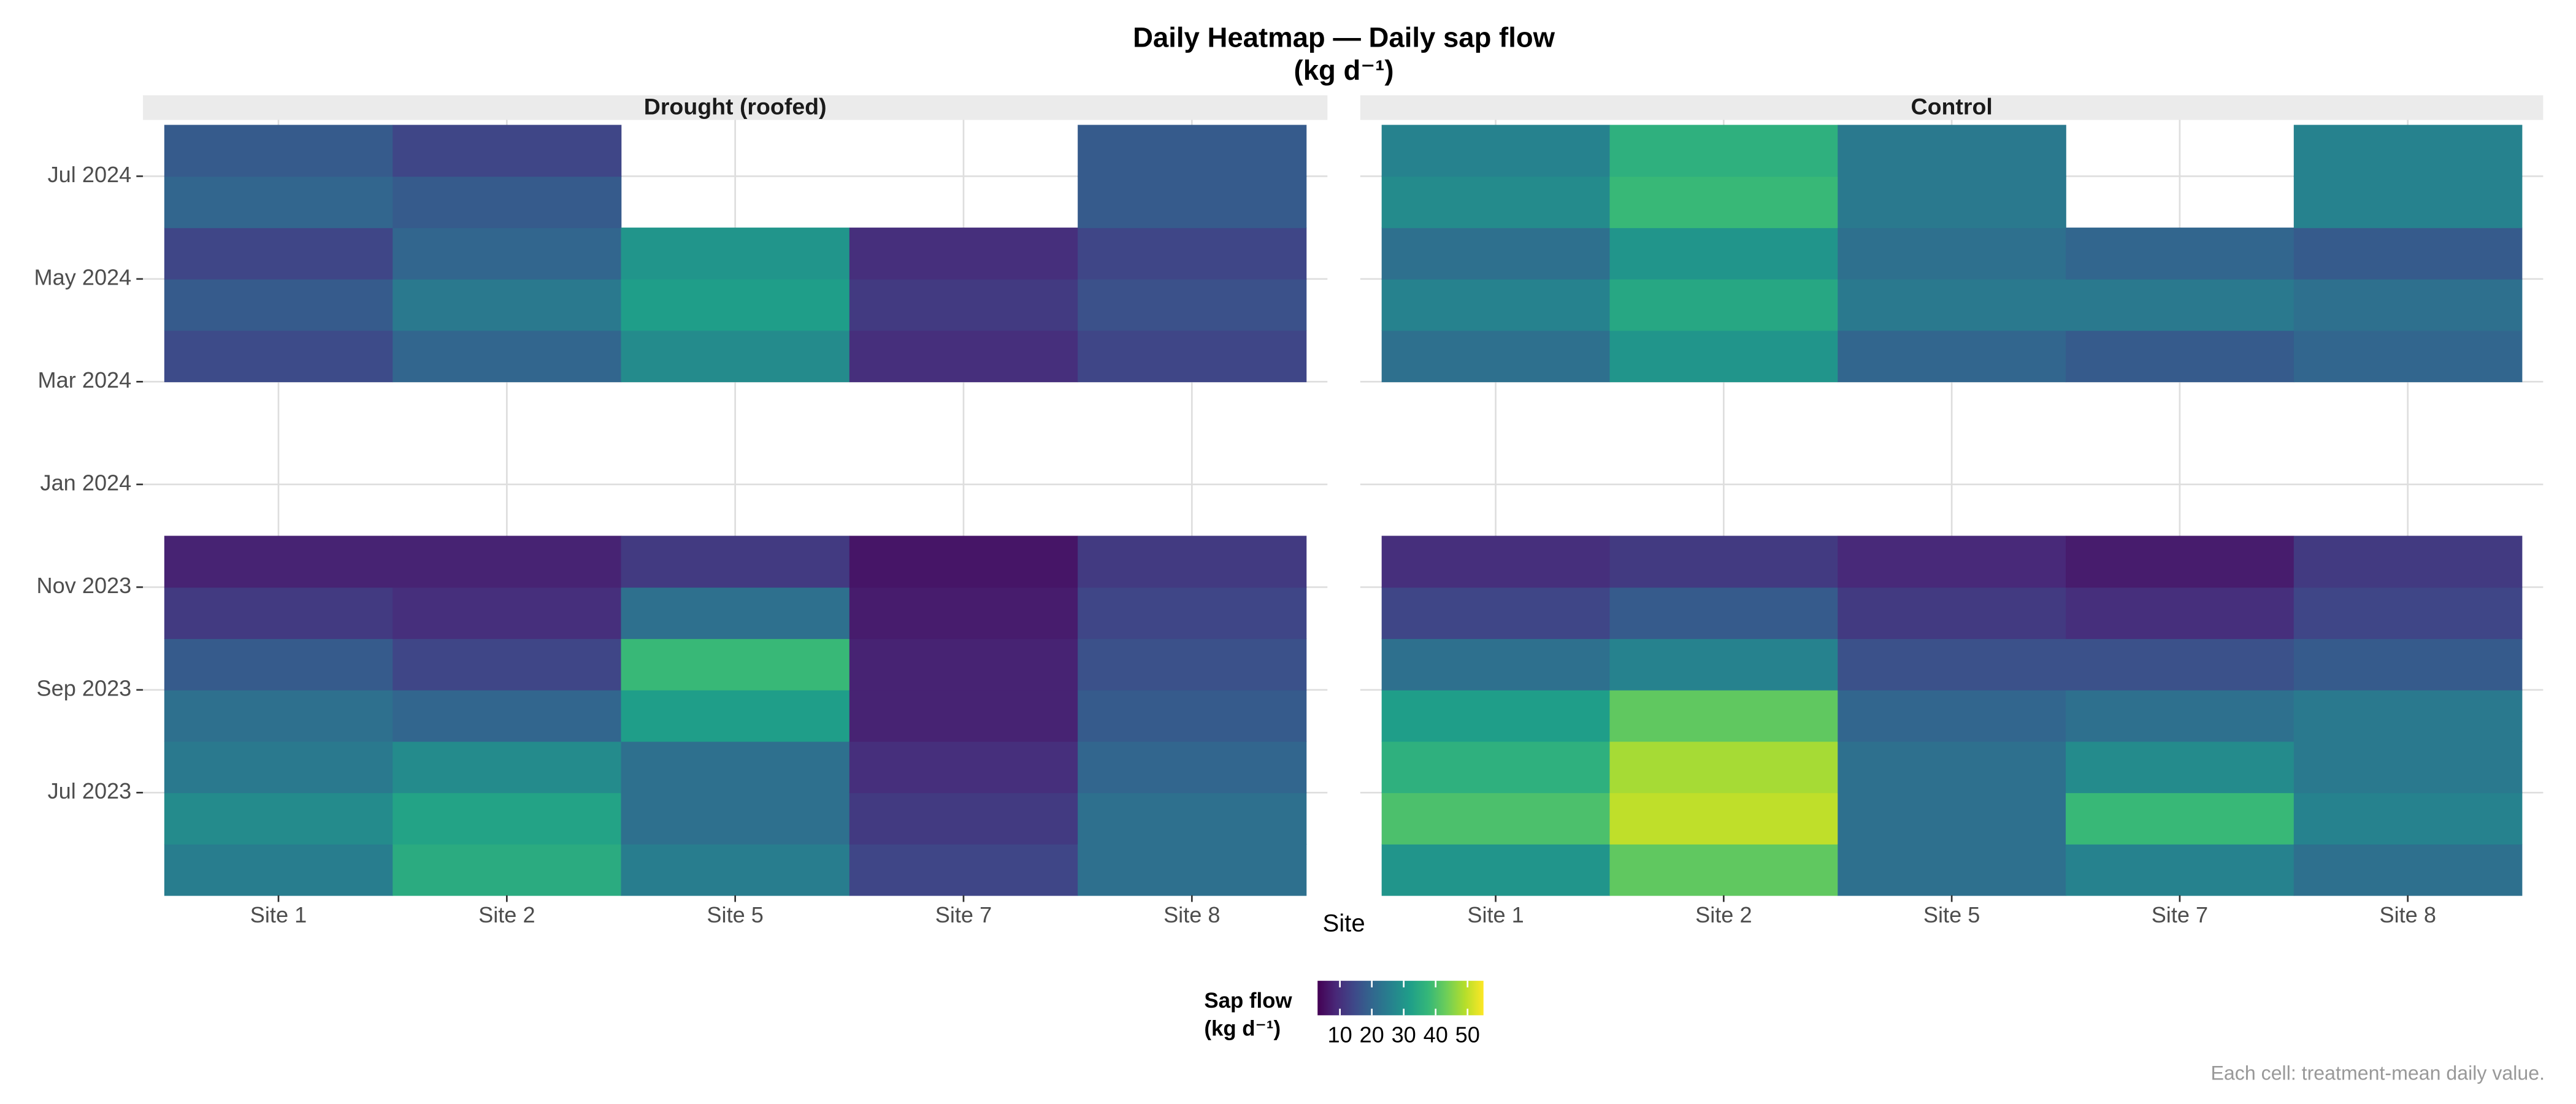  Describe the element at coordinates (1372, 1035) in the screenshot. I see `colorbar-tick-label: 20` at that location.